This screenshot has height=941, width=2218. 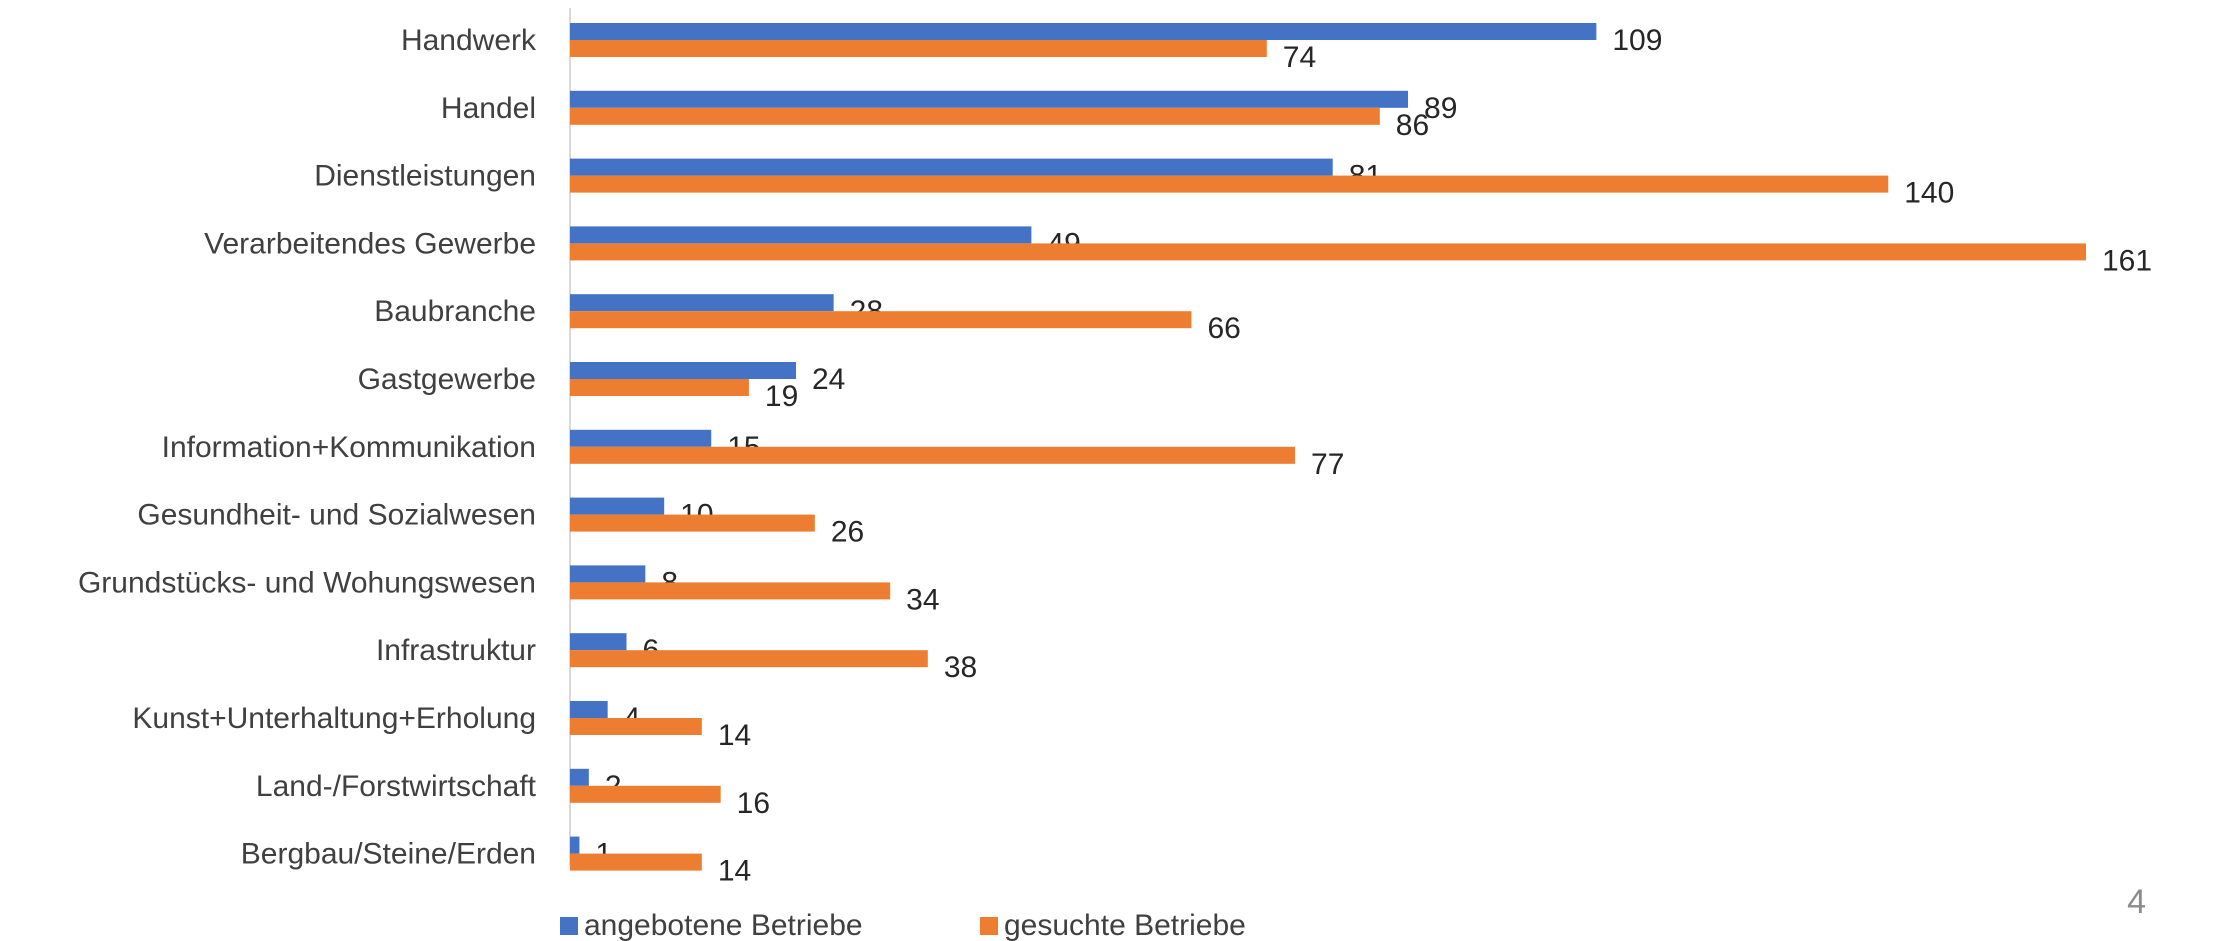 I want to click on data-label: 34, so click(x=922, y=599).